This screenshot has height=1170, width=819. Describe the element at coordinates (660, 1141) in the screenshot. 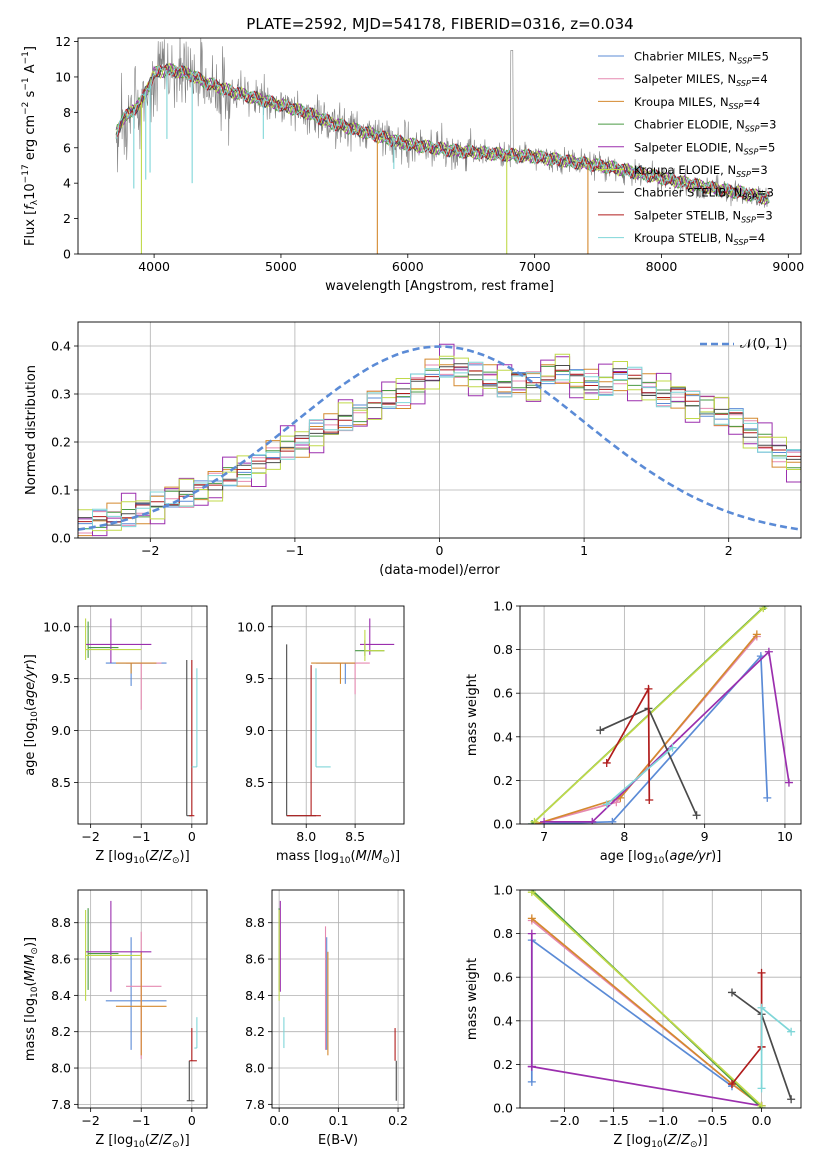

I see `weight_vs_Z-x-axis-label: Z [log10(Z/Z⊙)]` at that location.